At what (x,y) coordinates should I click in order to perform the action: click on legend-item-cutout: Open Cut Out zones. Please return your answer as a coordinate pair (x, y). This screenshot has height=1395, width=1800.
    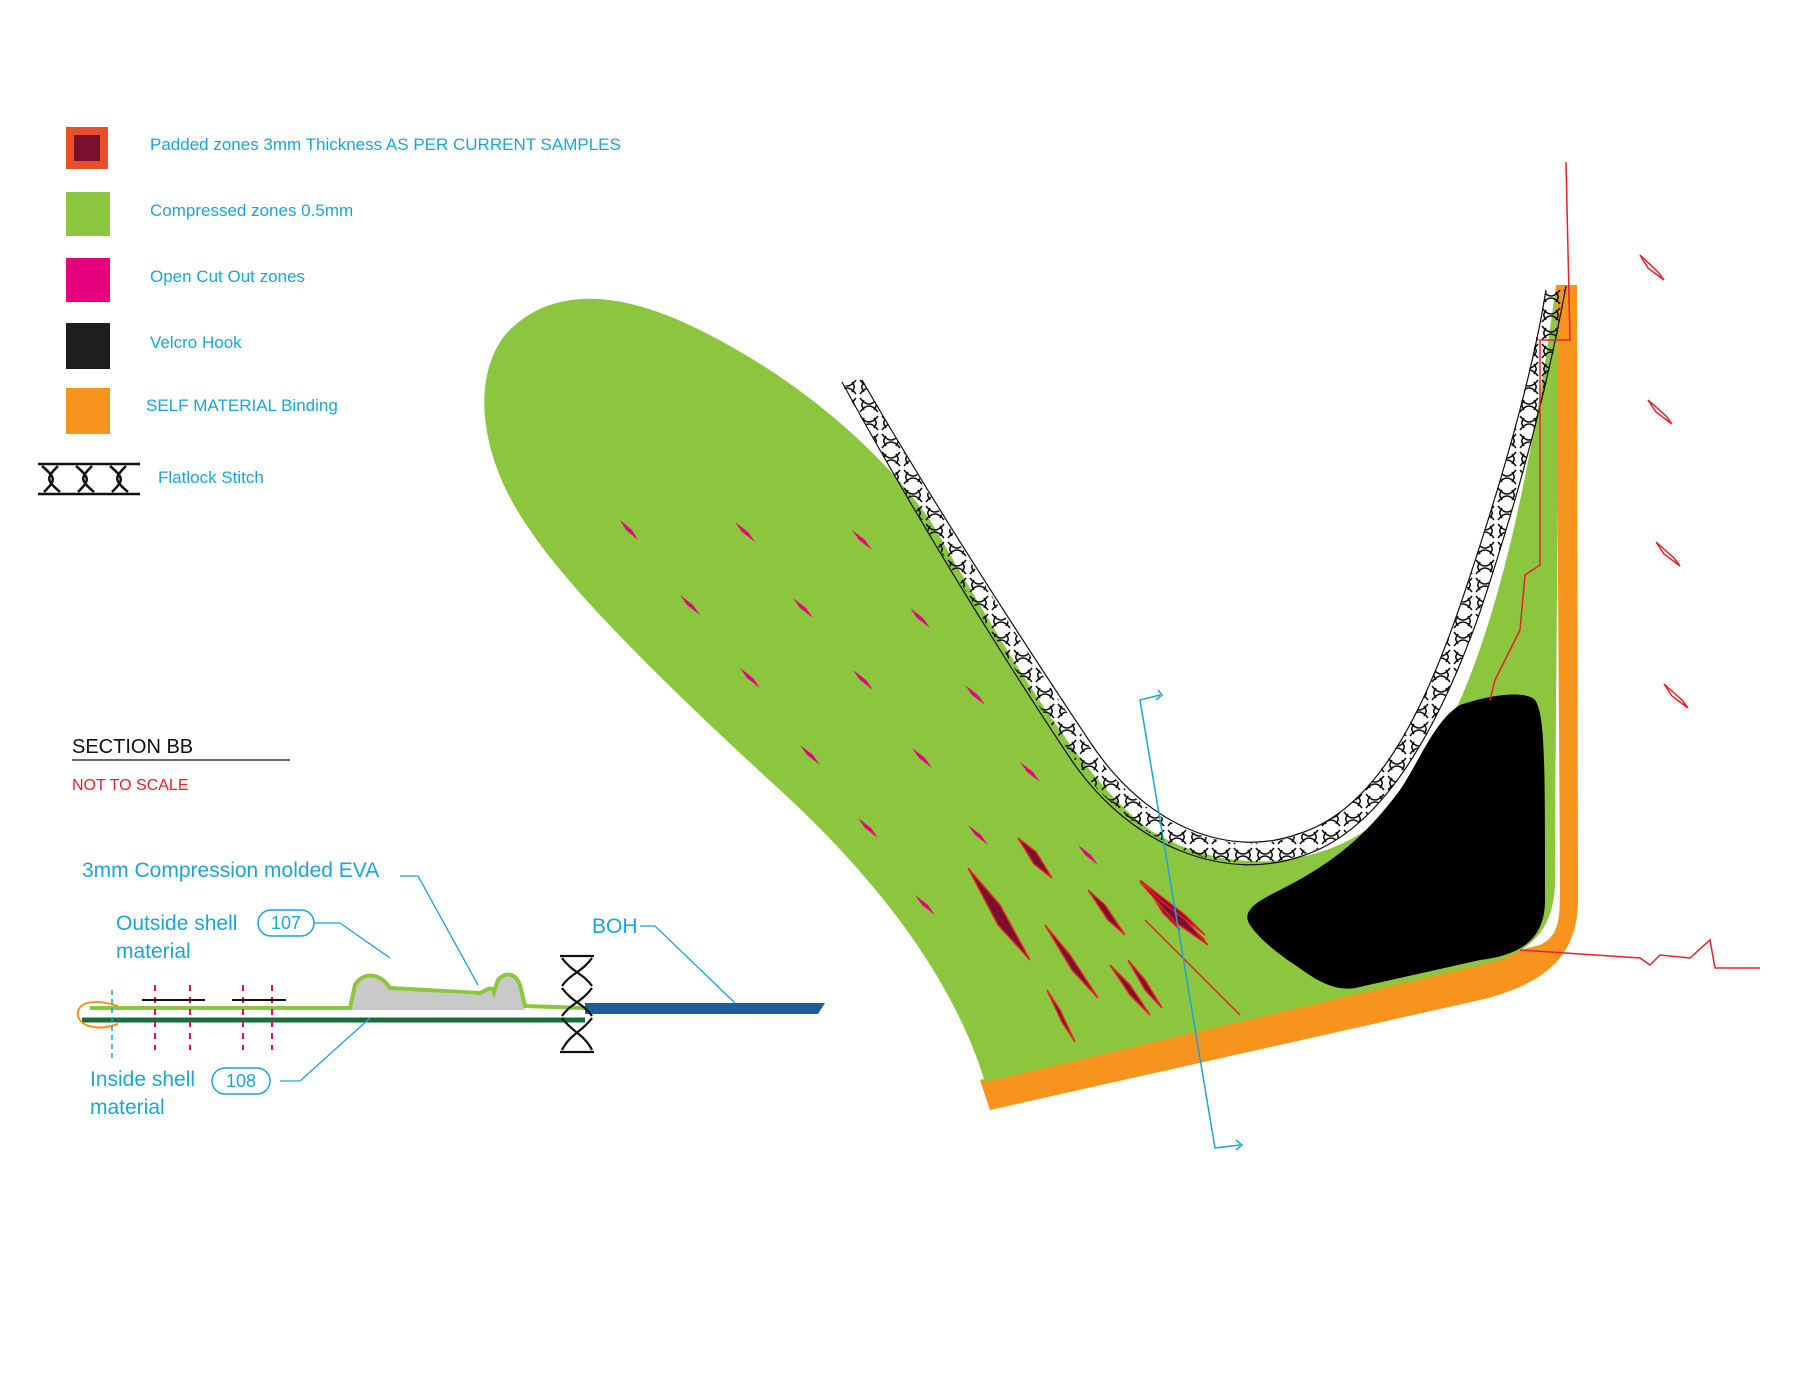
    Looking at the image, I should click on (185, 280).